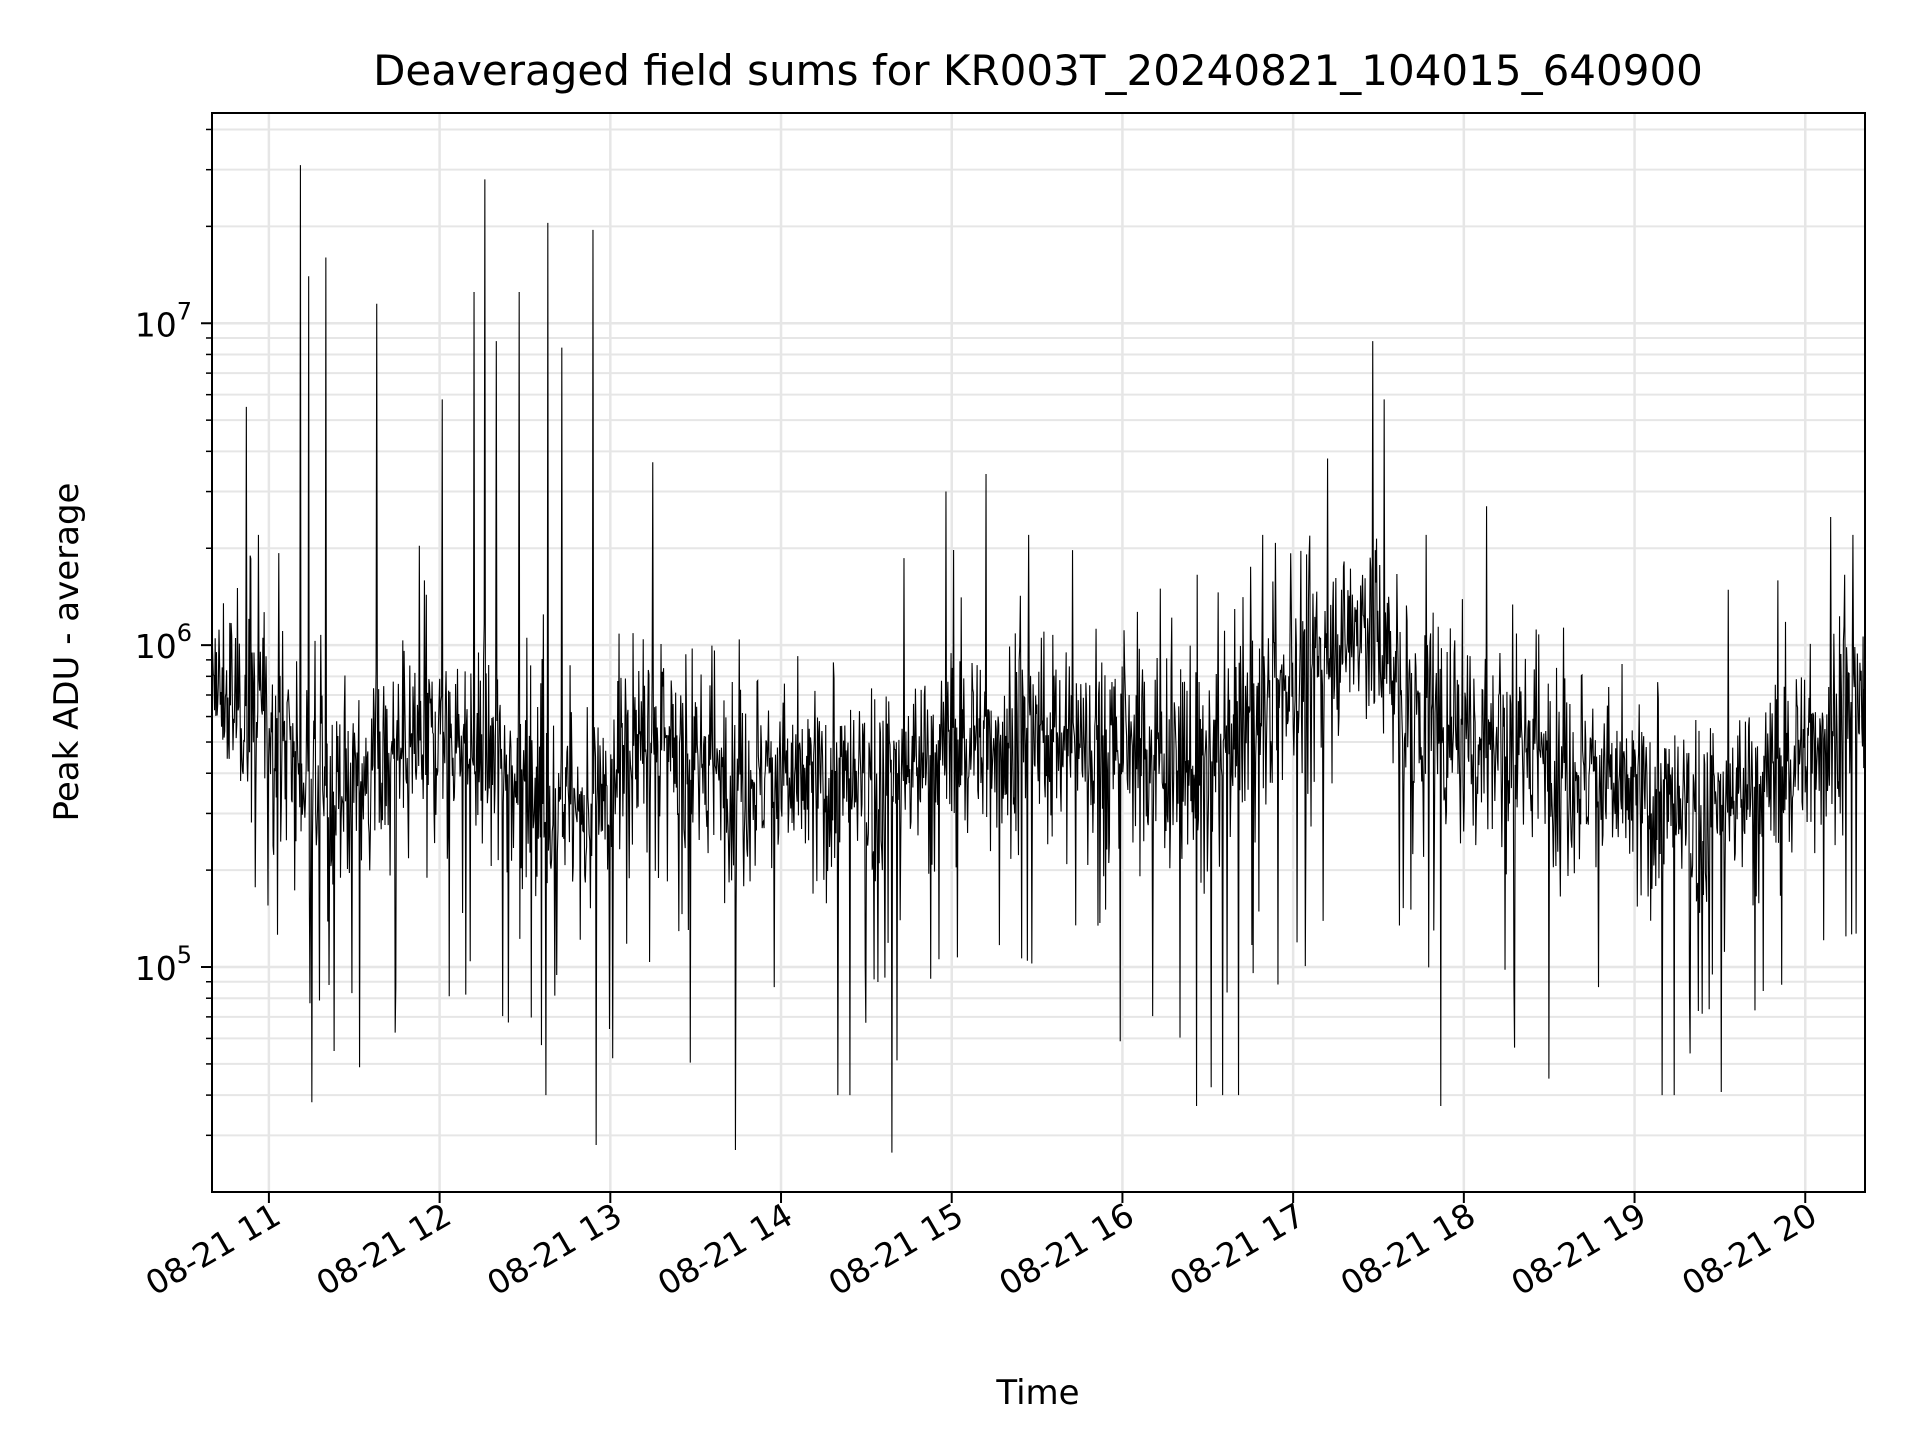  Describe the element at coordinates (163, 320) in the screenshot. I see `y-tick-label: 10⁷` at that location.